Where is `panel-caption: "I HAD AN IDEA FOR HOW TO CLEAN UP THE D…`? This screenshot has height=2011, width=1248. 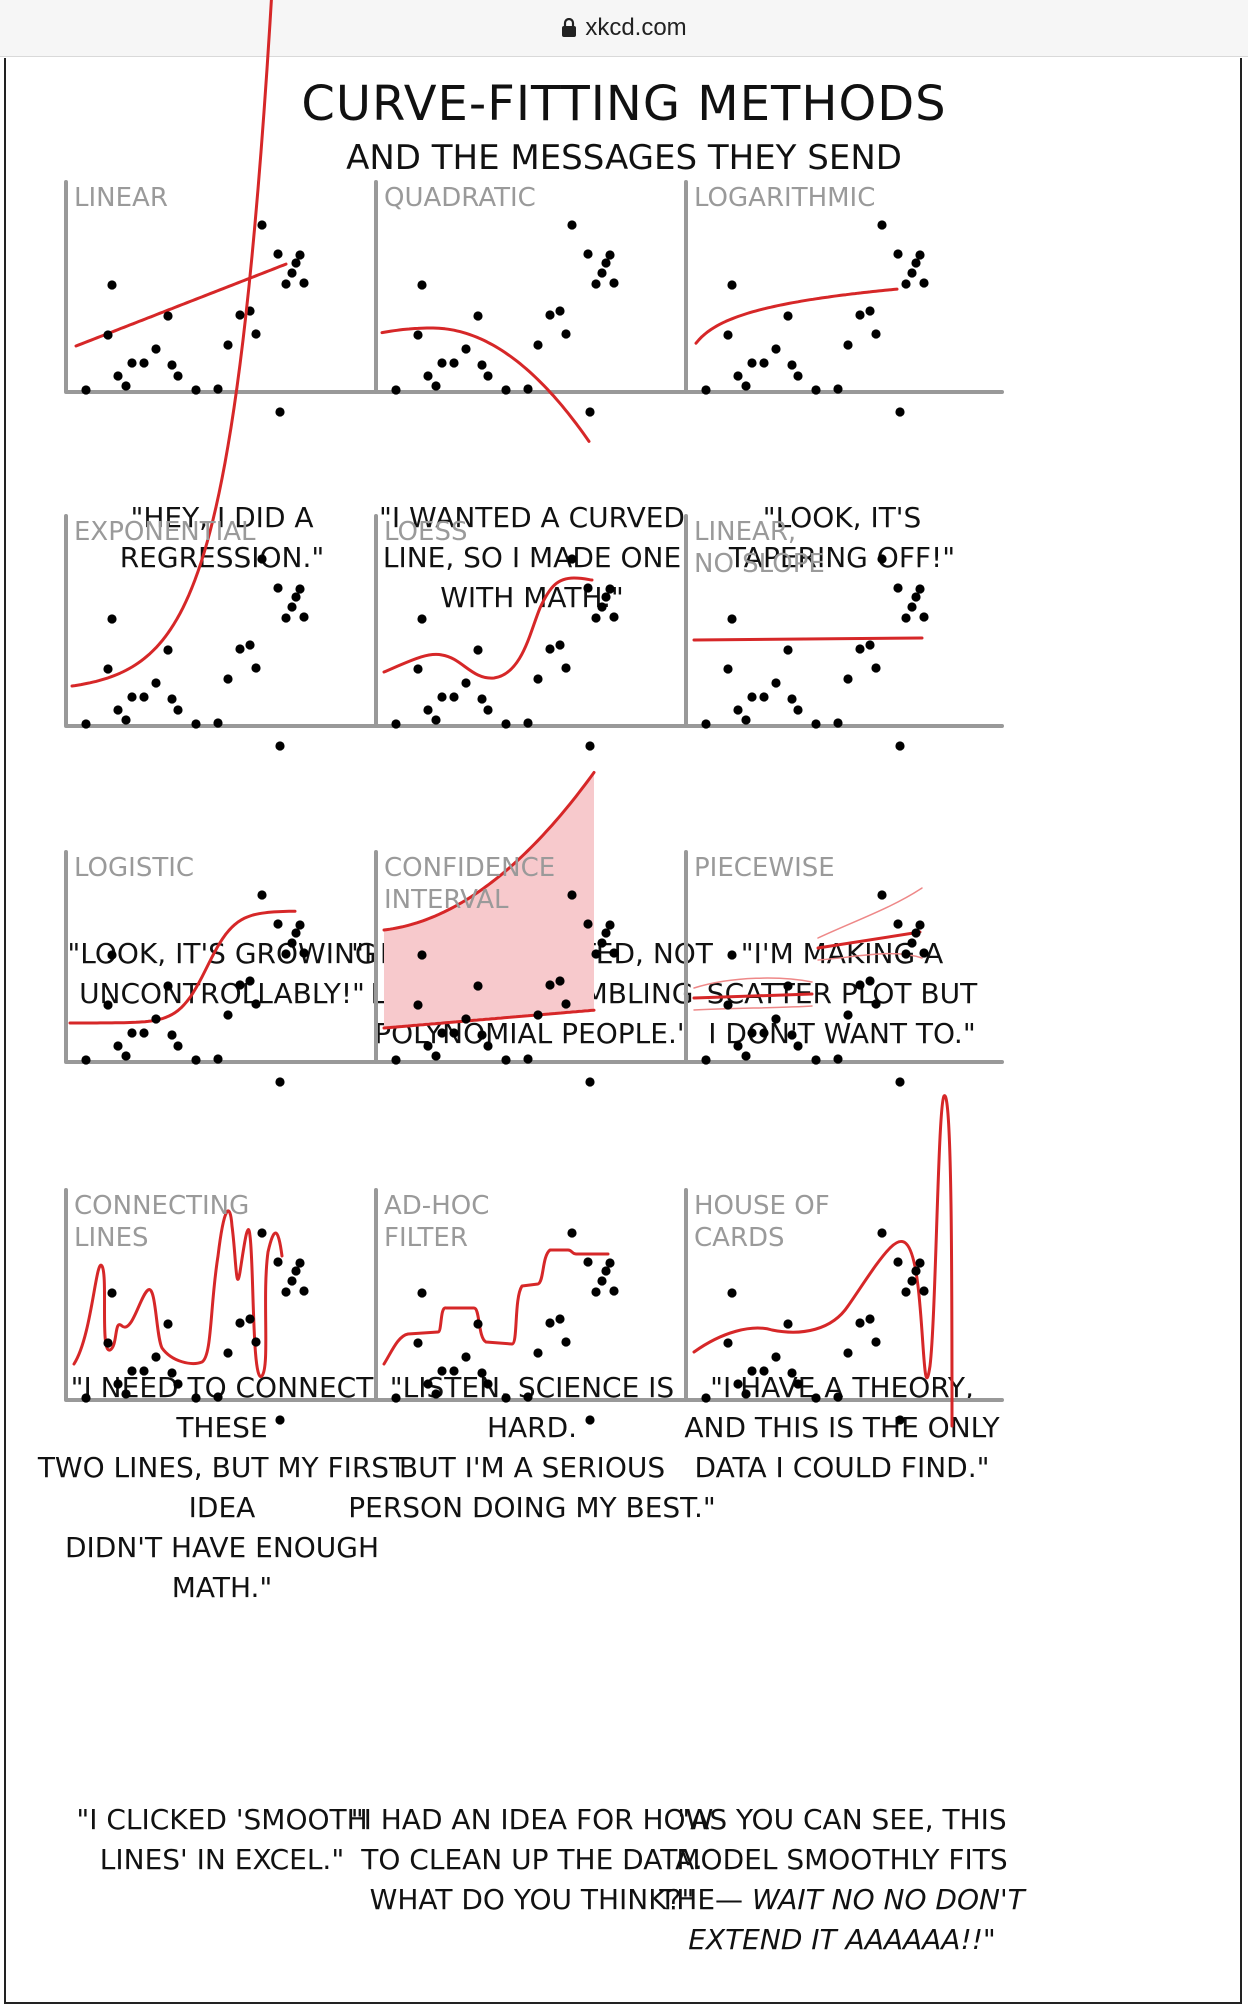
panel-caption: "I HAD AN IDEA FOR HOW TO CLEAN UP THE D… is located at coordinates (532, 1859).